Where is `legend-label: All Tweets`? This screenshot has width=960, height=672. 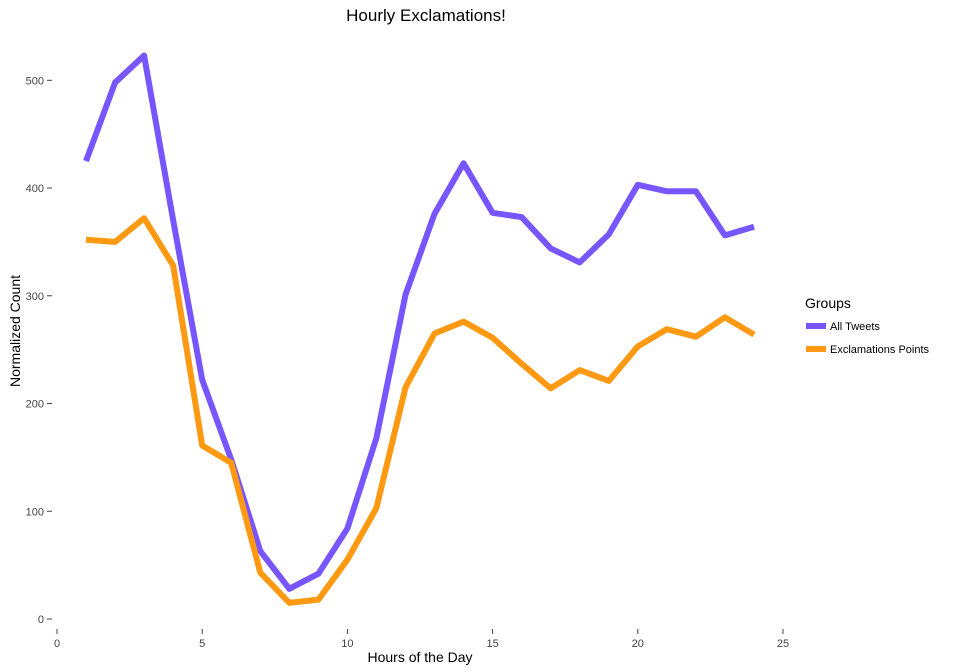
legend-label: All Tweets is located at coordinates (855, 327).